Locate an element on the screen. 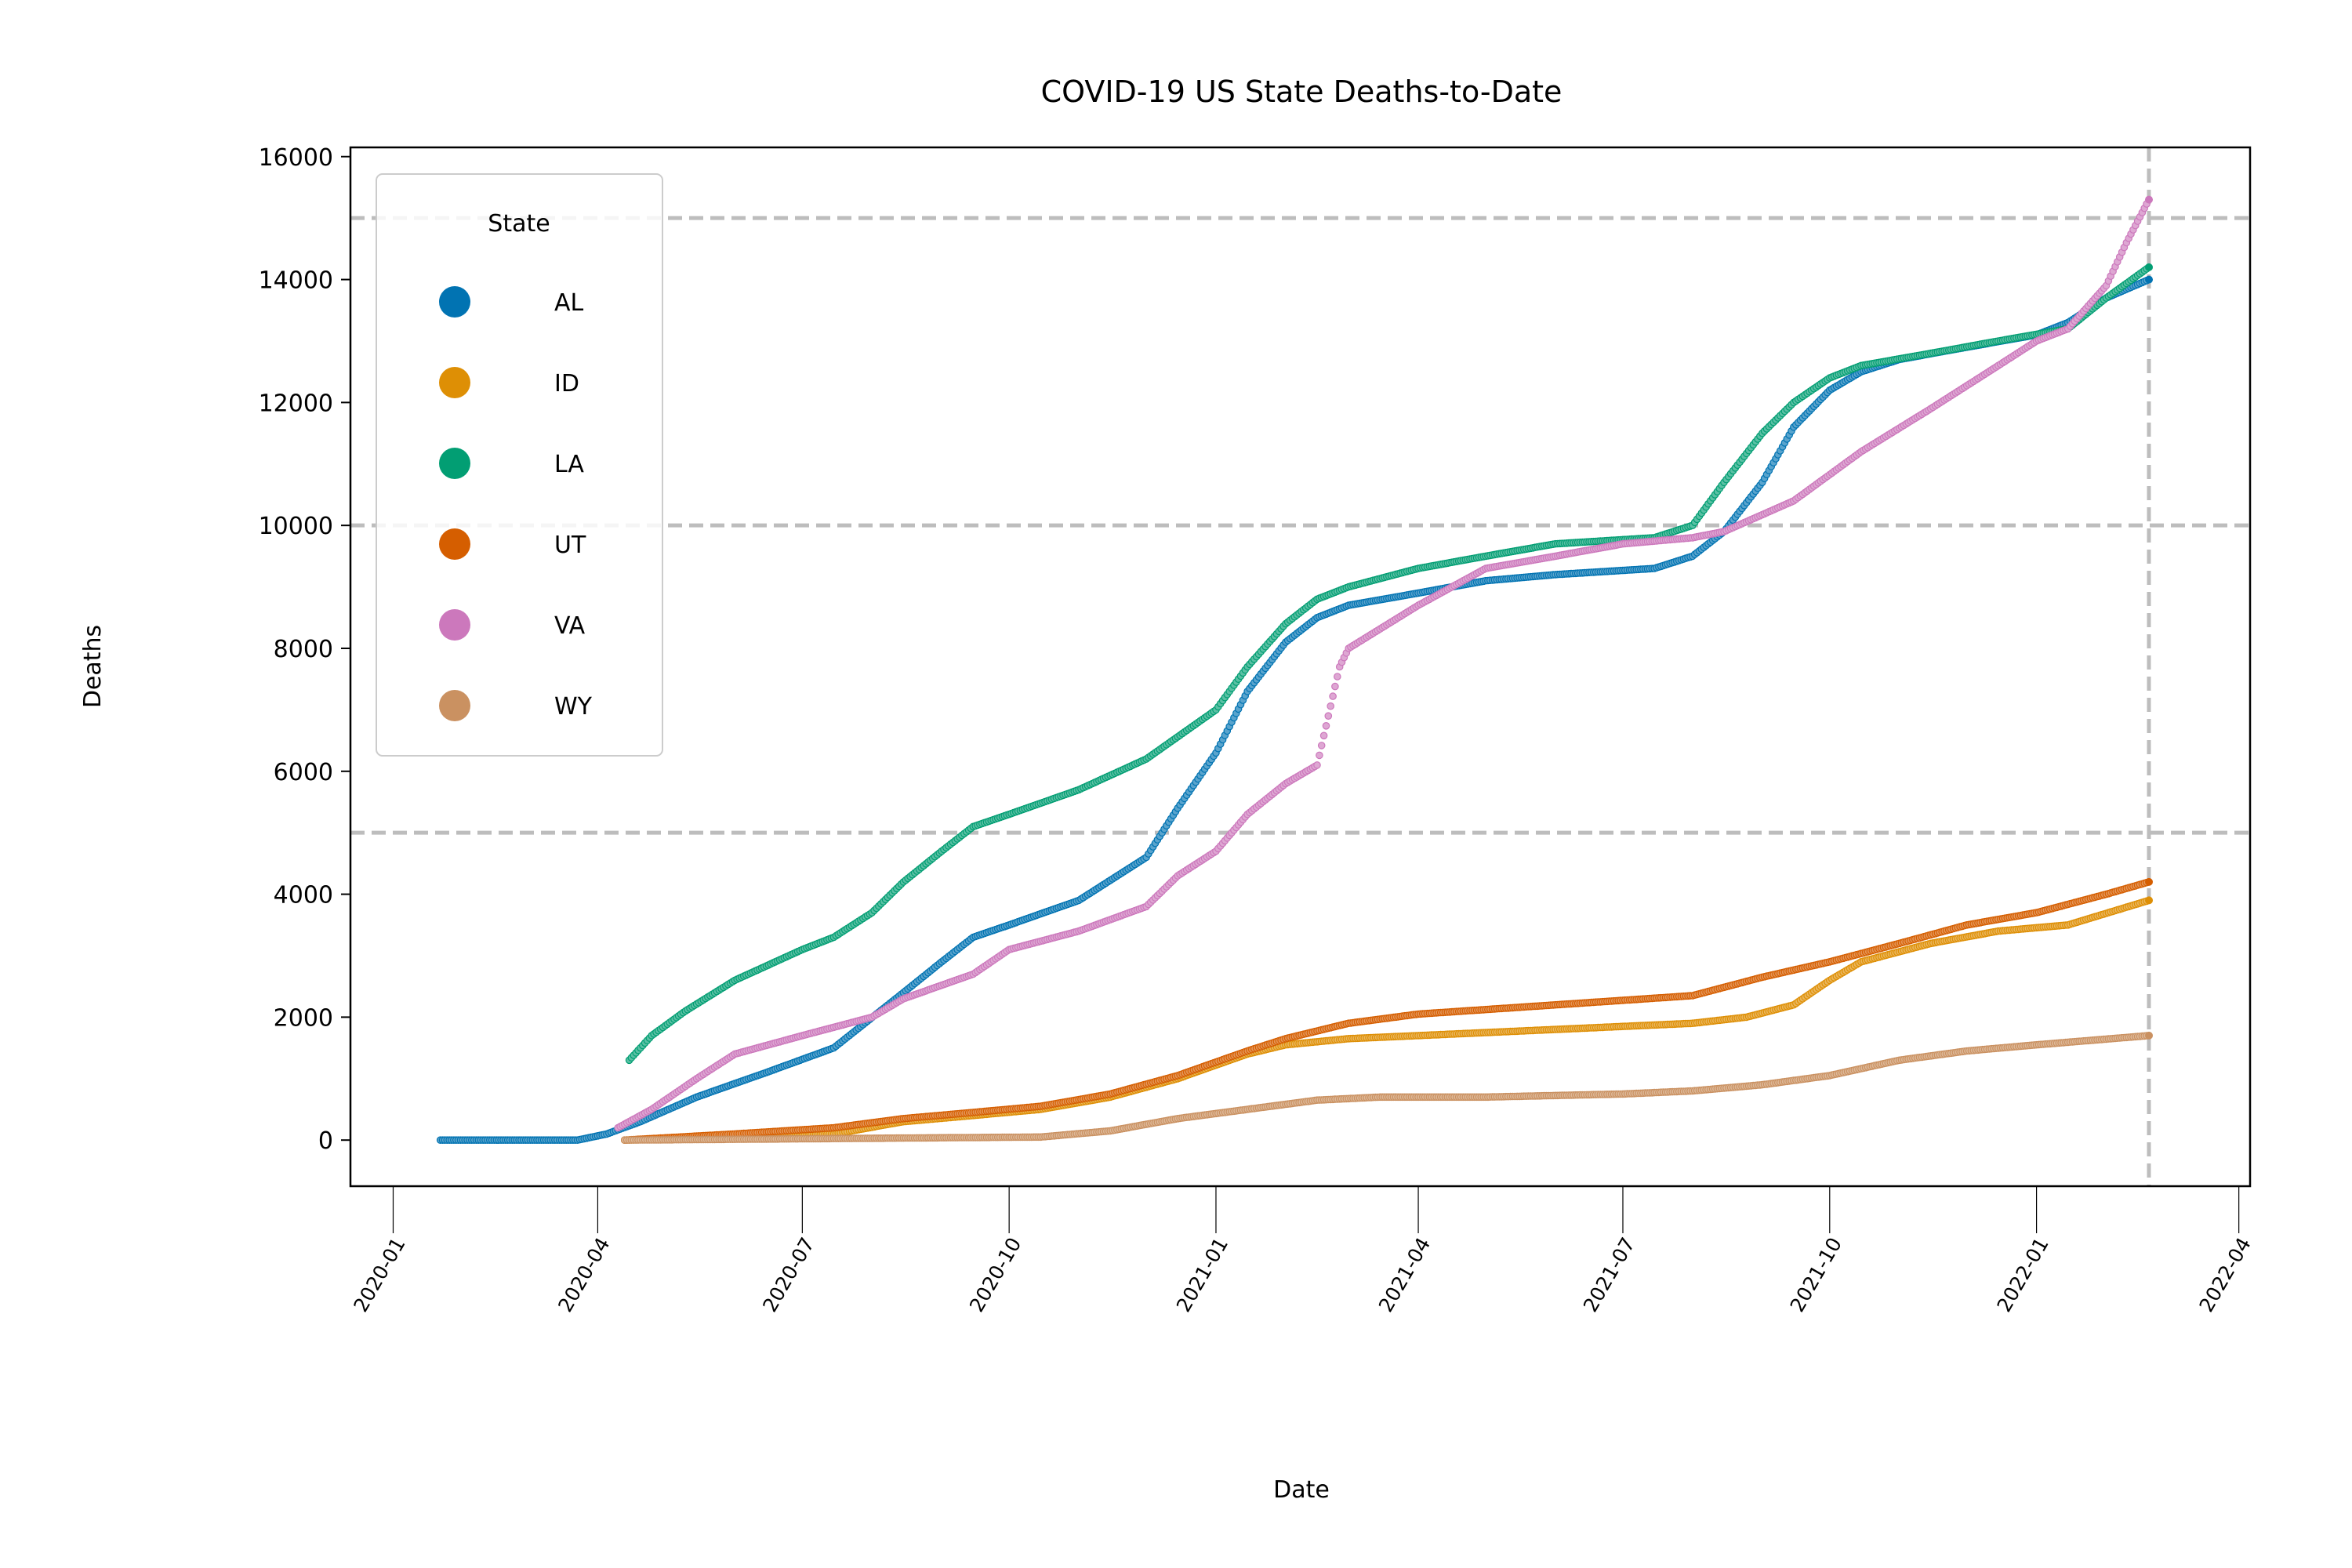  legend-label-WY: WY is located at coordinates (573, 706).